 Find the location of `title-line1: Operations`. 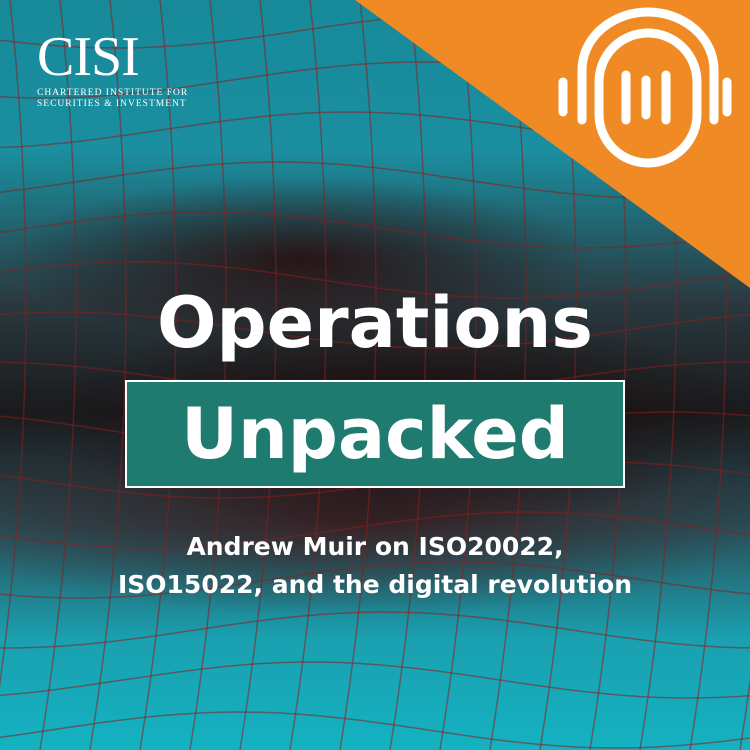

title-line1: Operations is located at coordinates (375, 323).